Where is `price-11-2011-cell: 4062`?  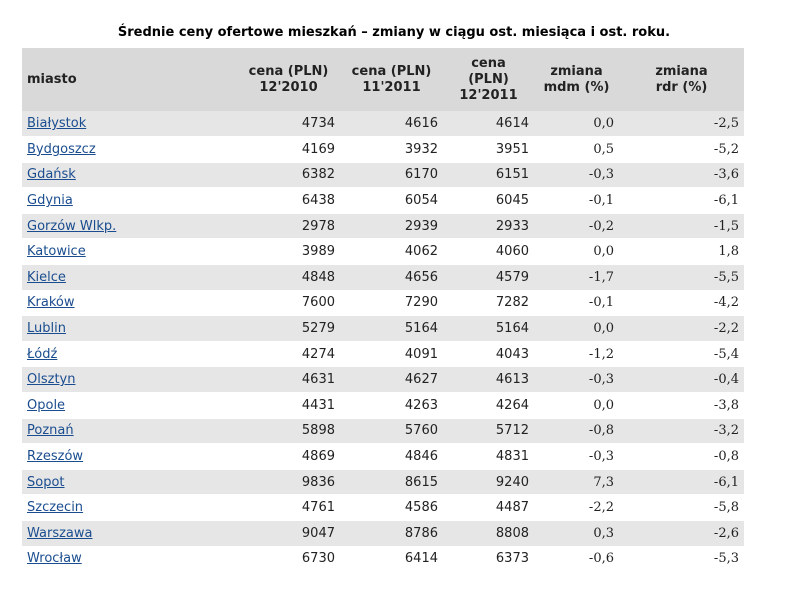
price-11-2011-cell: 4062 is located at coordinates (391, 252).